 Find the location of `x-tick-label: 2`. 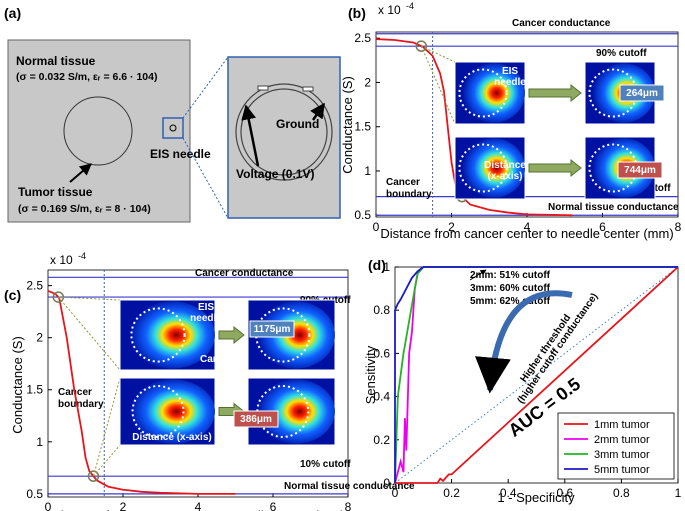

x-tick-label: 2 is located at coordinates (123, 505).